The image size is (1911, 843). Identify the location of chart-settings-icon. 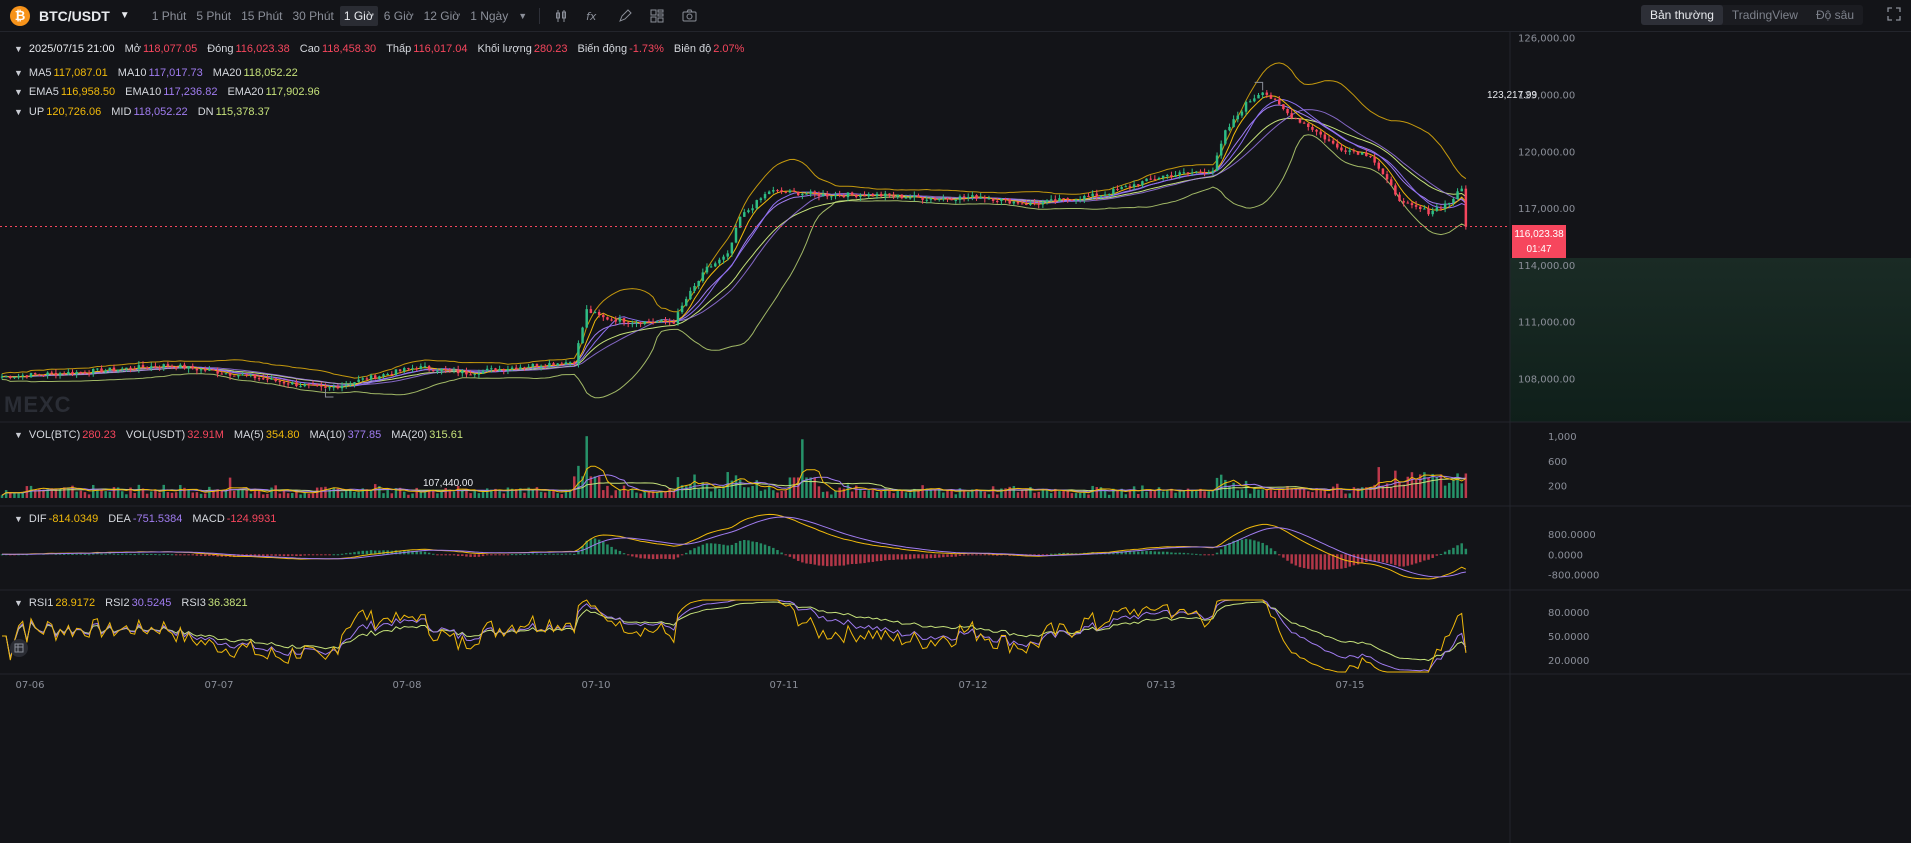
(19, 648).